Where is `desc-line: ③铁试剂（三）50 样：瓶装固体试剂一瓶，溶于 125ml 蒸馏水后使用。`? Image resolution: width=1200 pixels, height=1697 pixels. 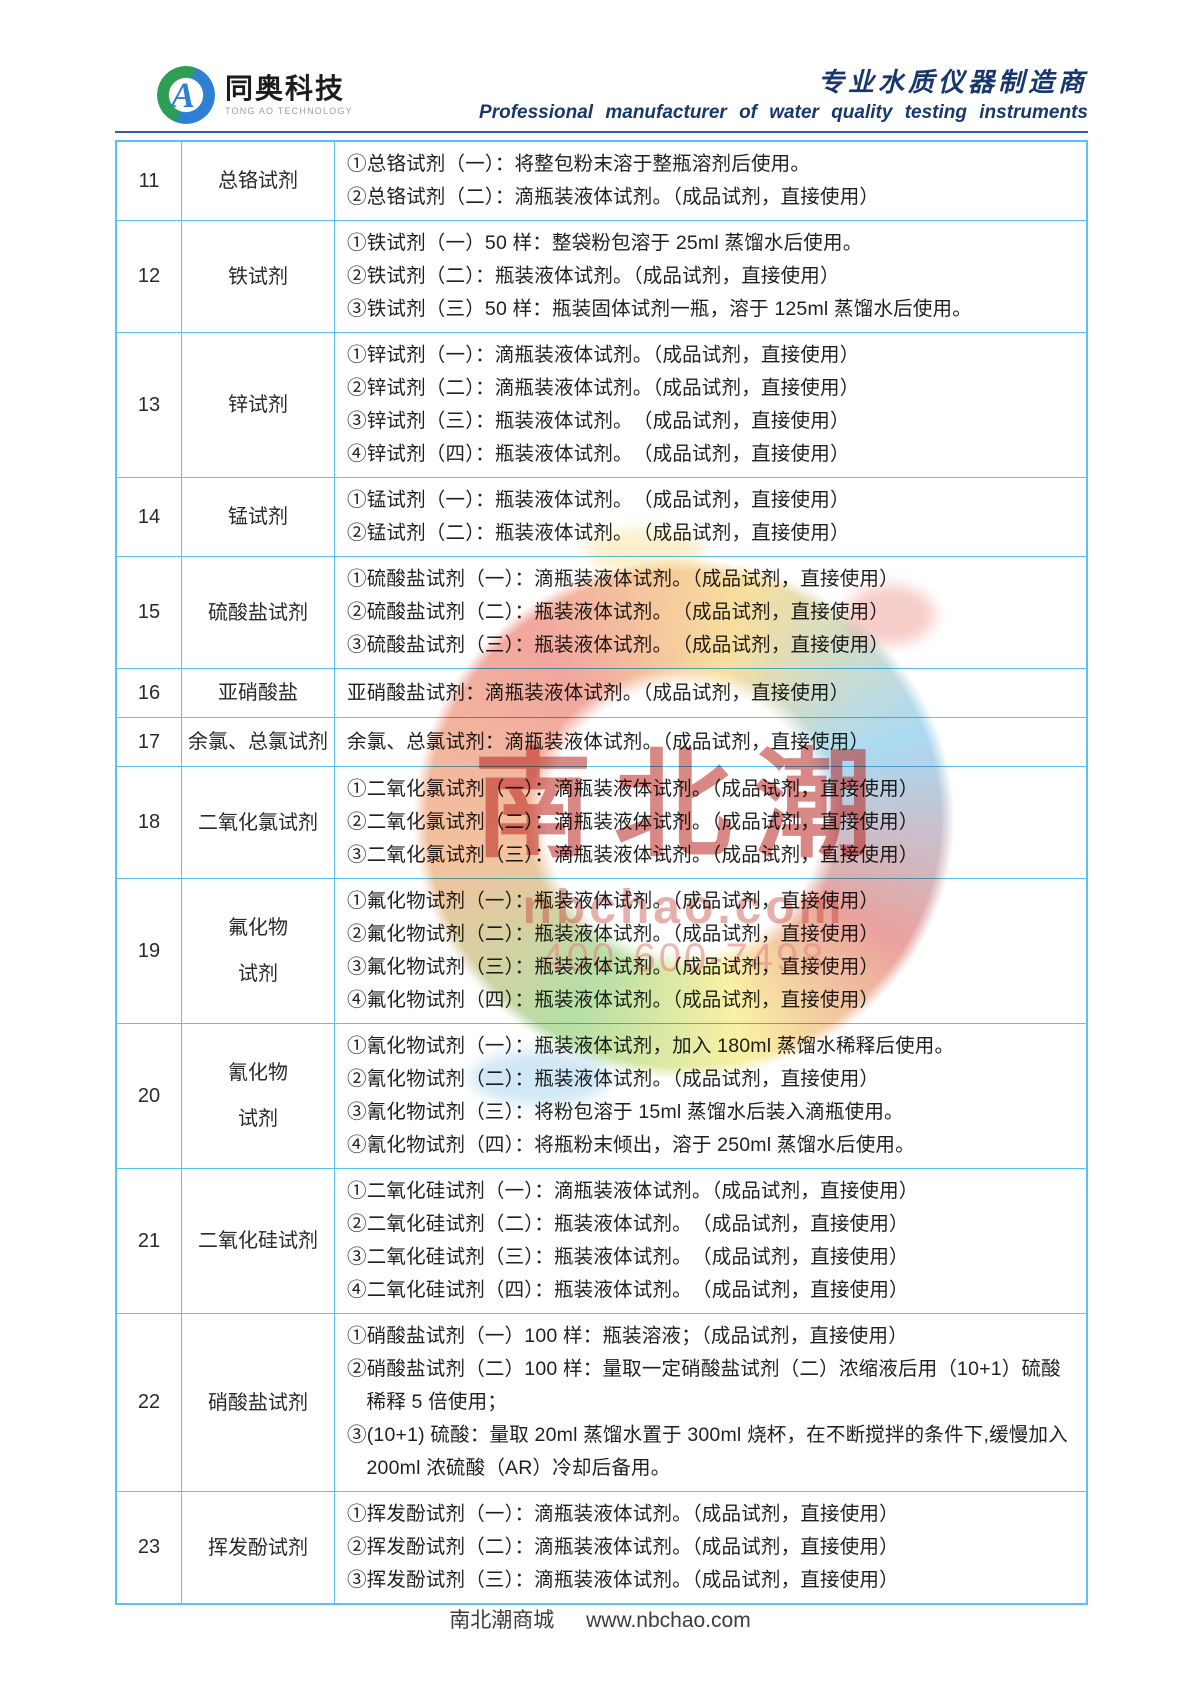
desc-line: ③铁试剂（三）50 样：瓶装固体试剂一瓶，溶于 125ml 蒸馏水后使用。 is located at coordinates (659, 309).